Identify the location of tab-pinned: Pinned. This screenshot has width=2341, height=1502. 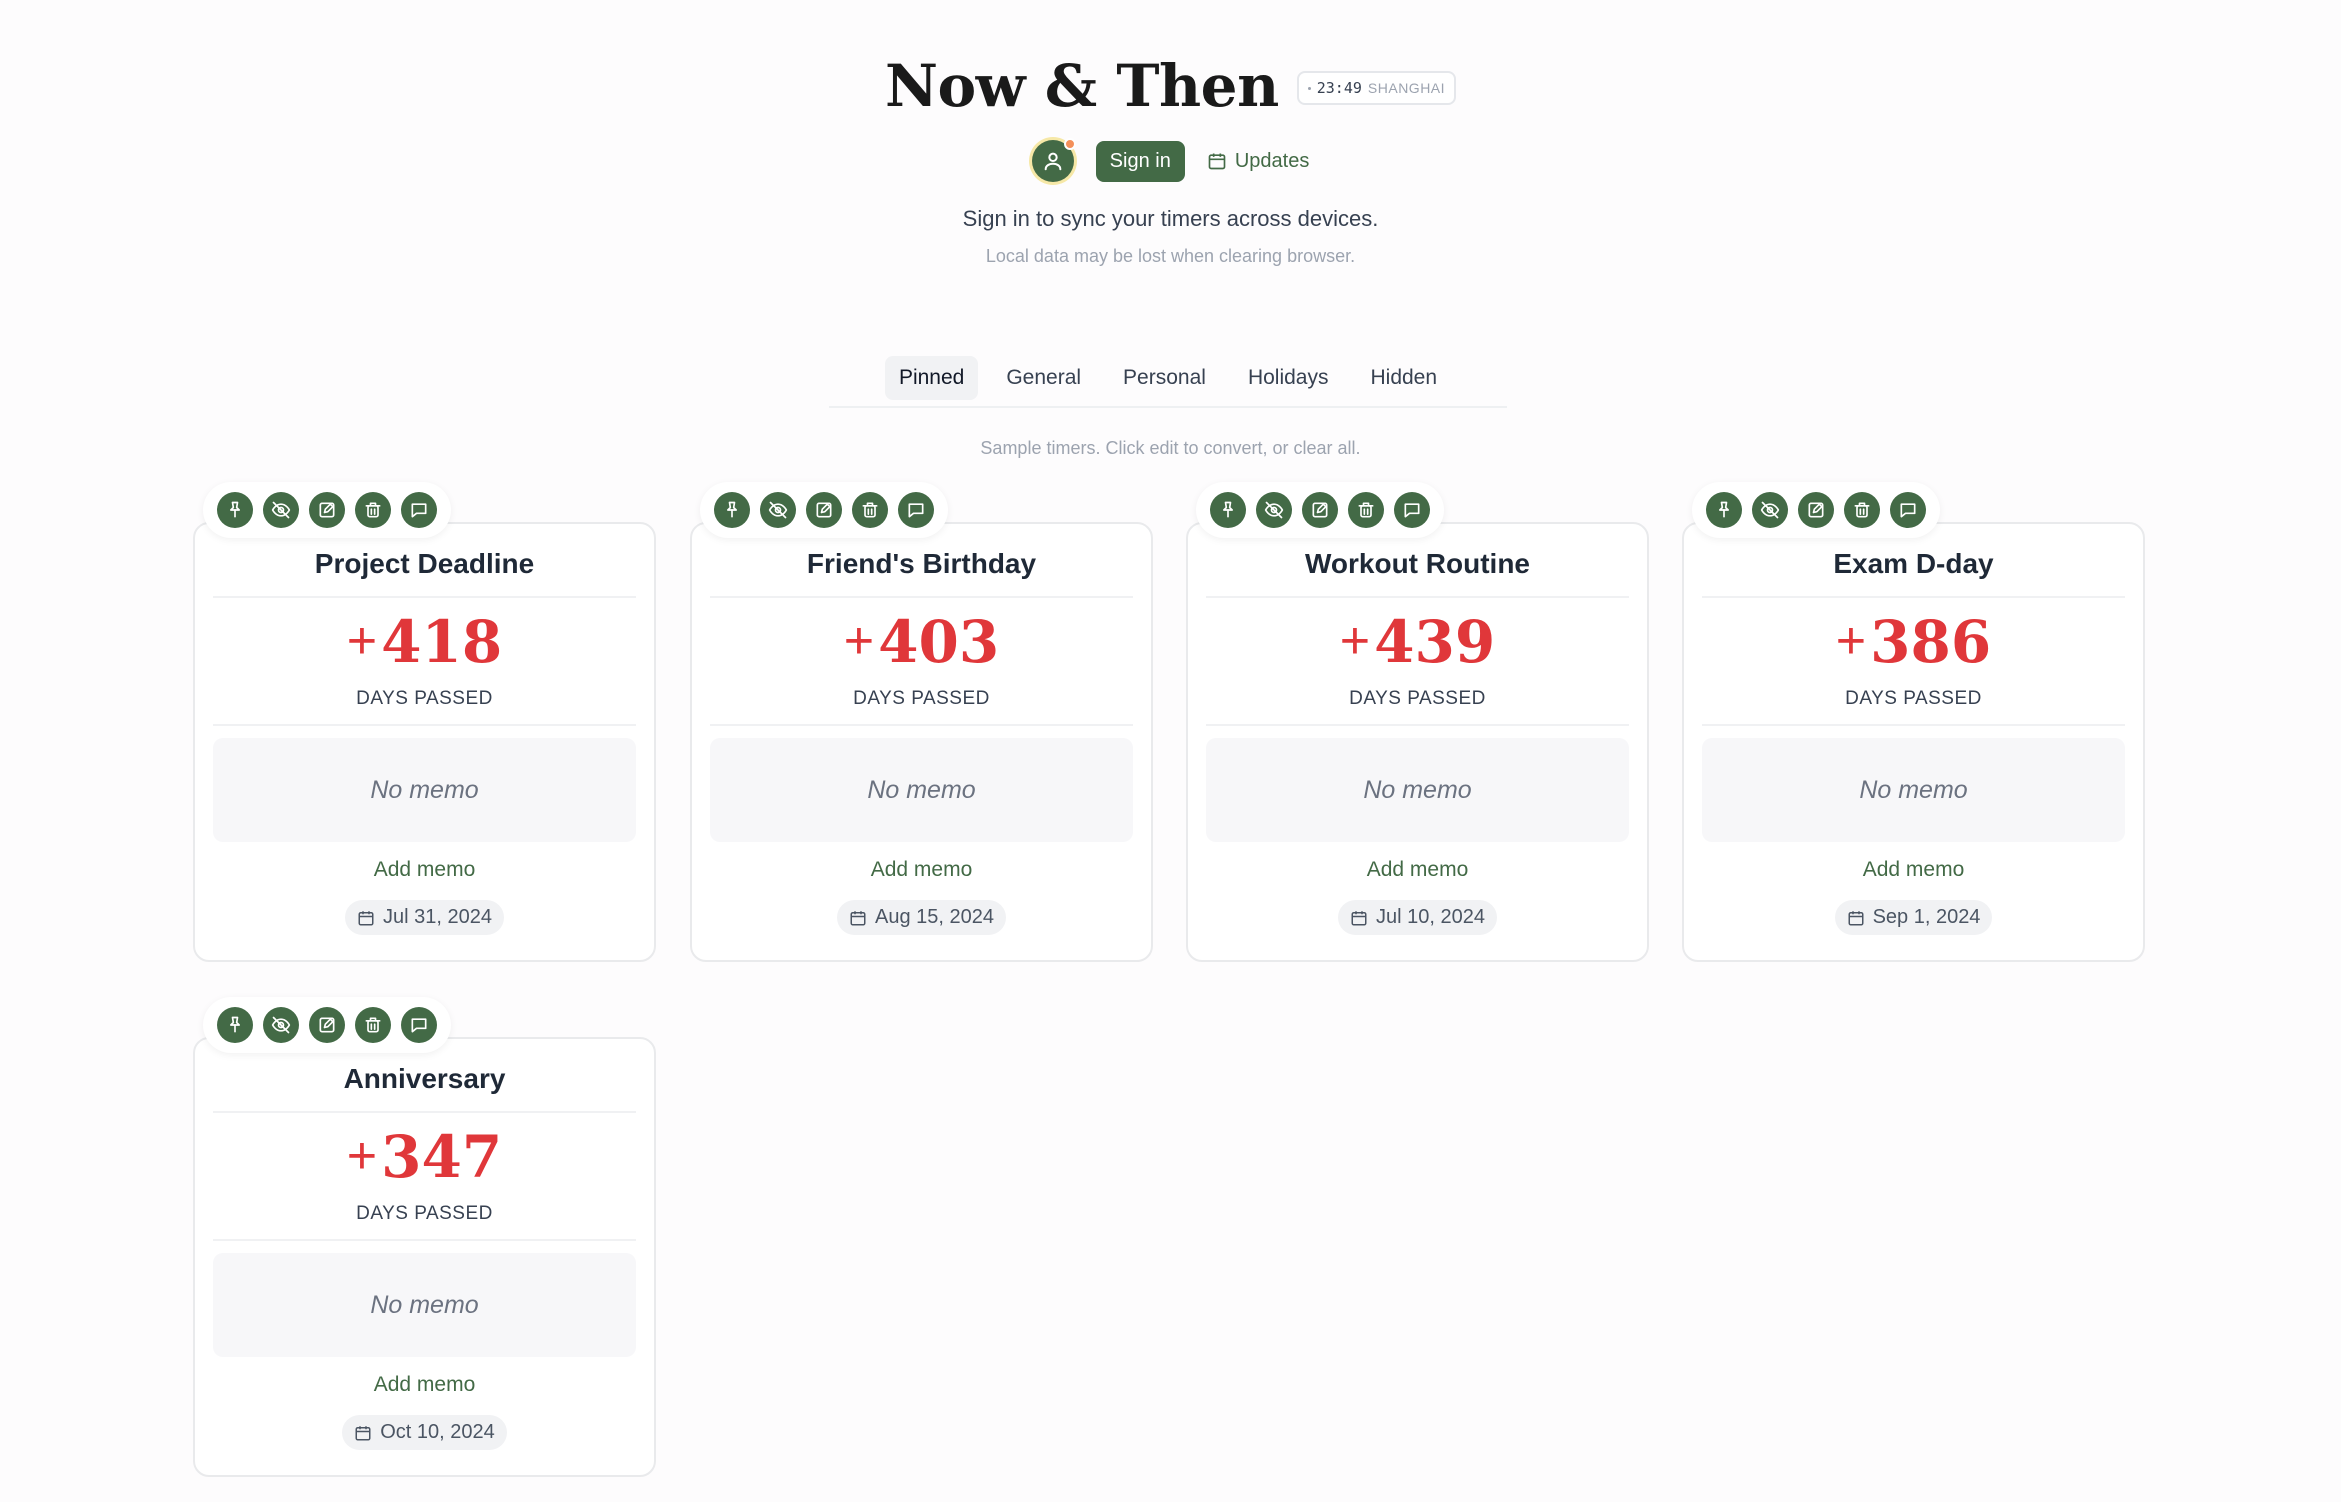
(931, 378).